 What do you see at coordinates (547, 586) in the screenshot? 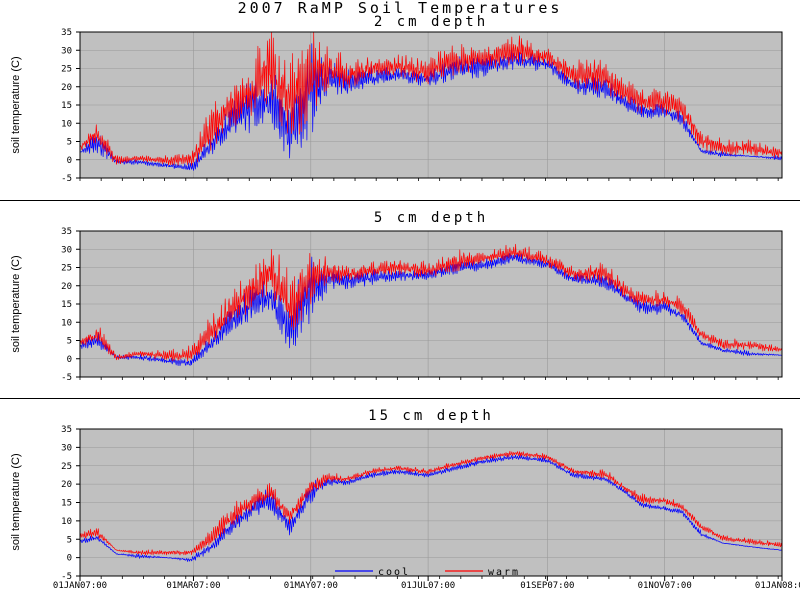
I see `x-tick-label: 01SEP07:00` at bounding box center [547, 586].